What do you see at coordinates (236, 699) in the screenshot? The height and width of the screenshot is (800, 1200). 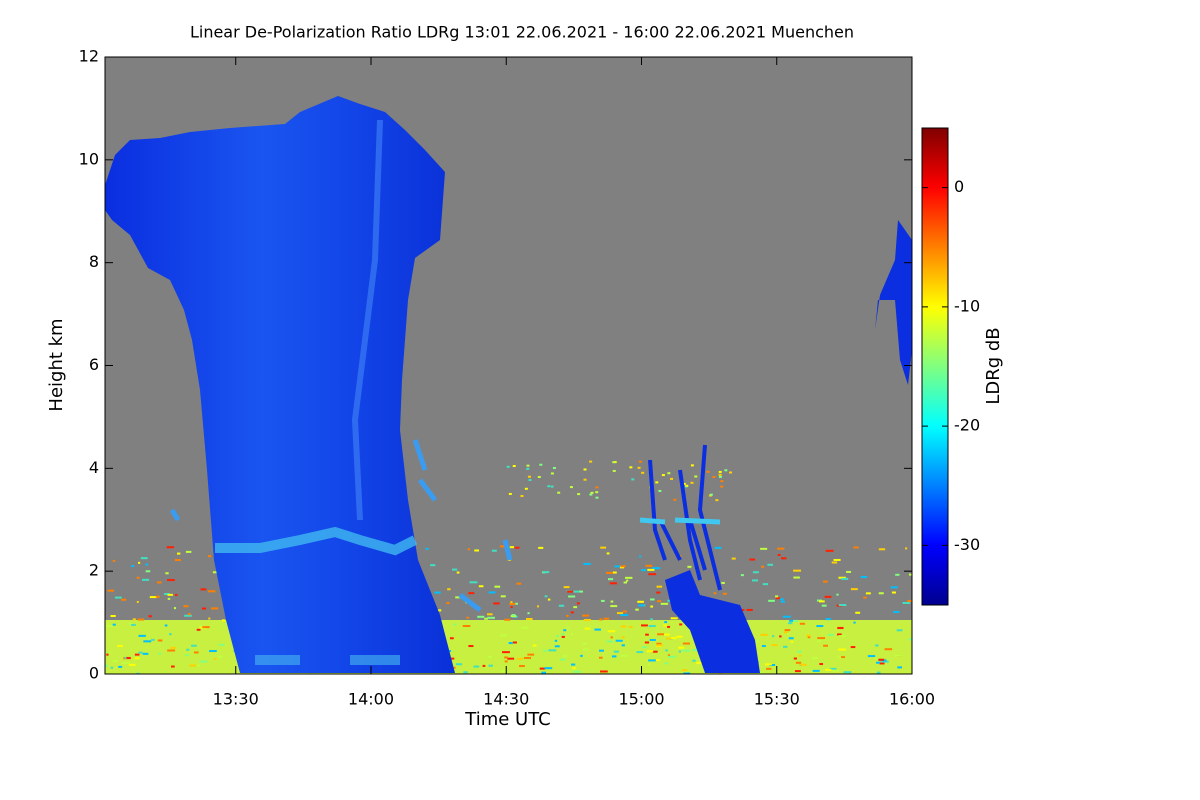 I see `x-tick-label: 13:30` at bounding box center [236, 699].